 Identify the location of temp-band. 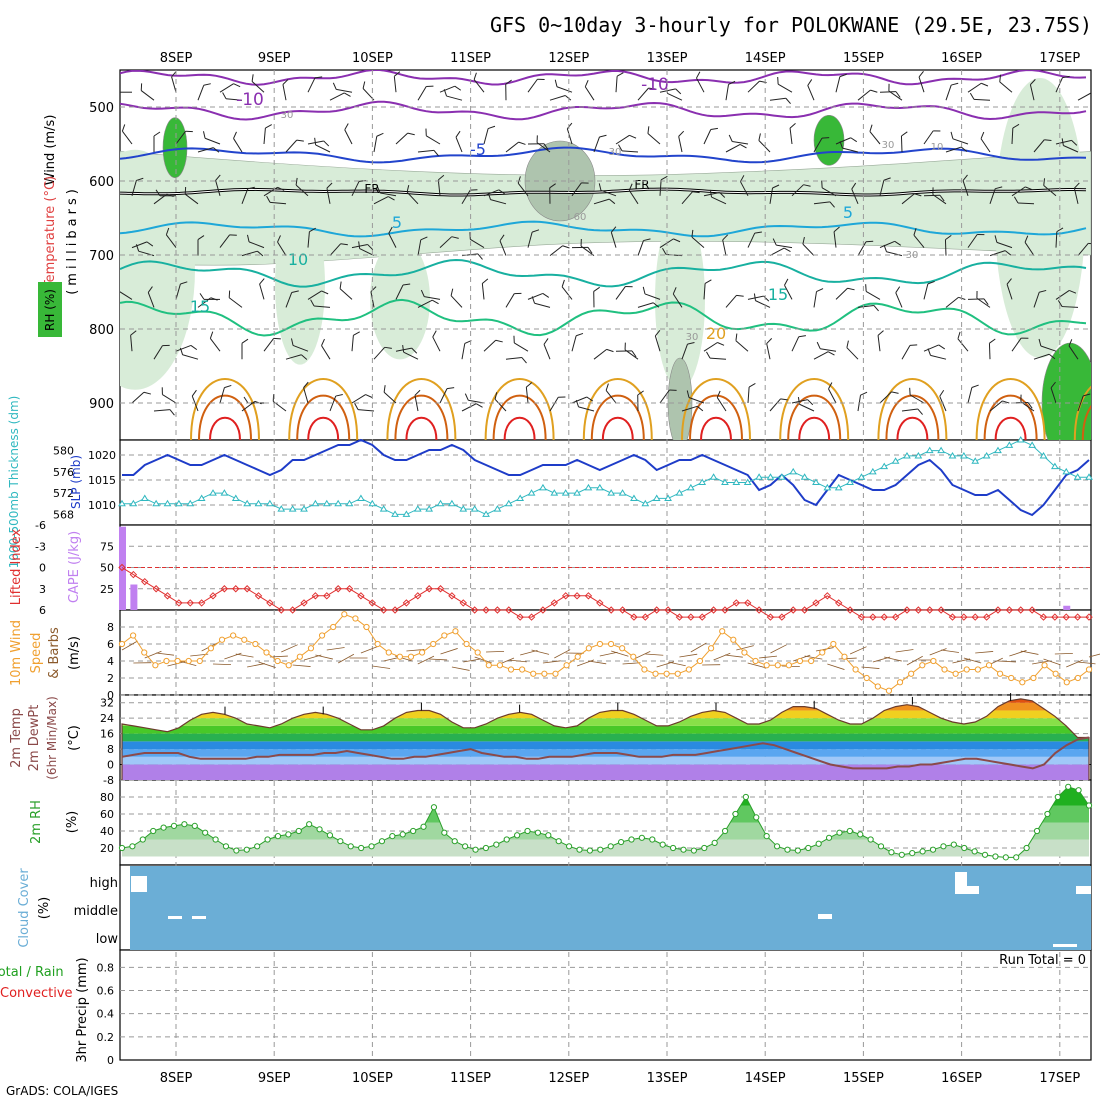
(605, 772).